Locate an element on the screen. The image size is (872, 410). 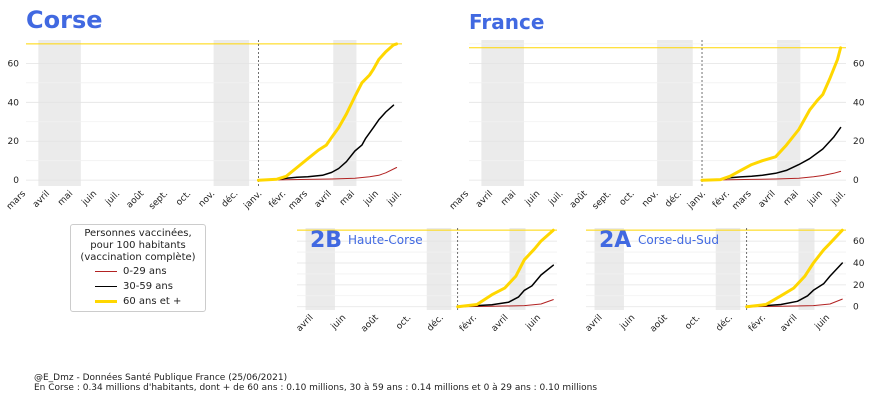
panel-subtitle: Haute-Corse is located at coordinates (385, 240).